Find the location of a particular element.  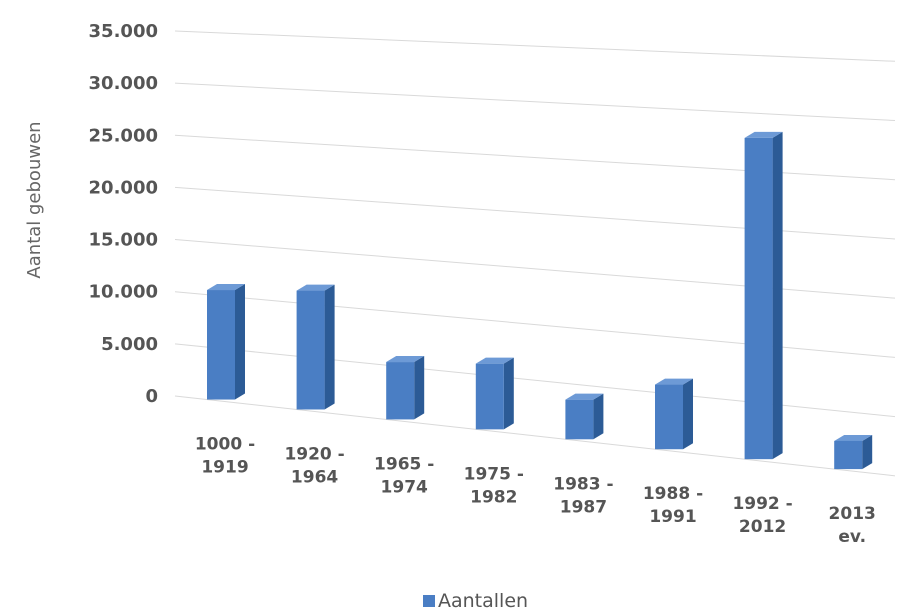

y-tick-label: 35.000 is located at coordinates (123, 31).